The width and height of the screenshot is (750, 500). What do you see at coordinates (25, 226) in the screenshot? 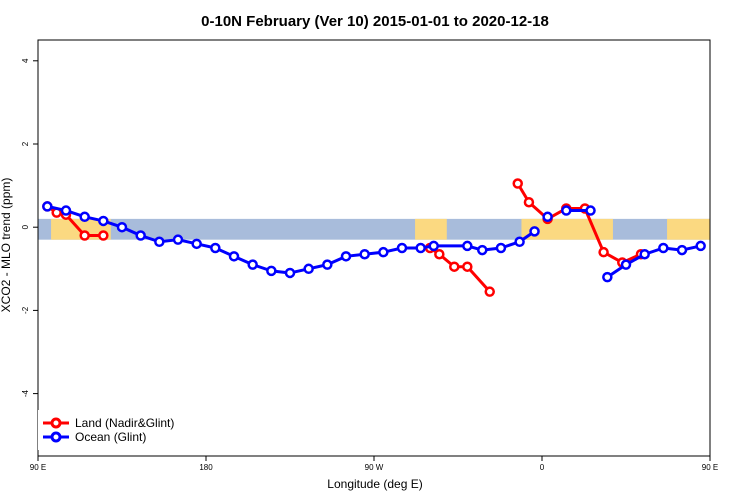
I see `y-tick-label: 0` at bounding box center [25, 226].